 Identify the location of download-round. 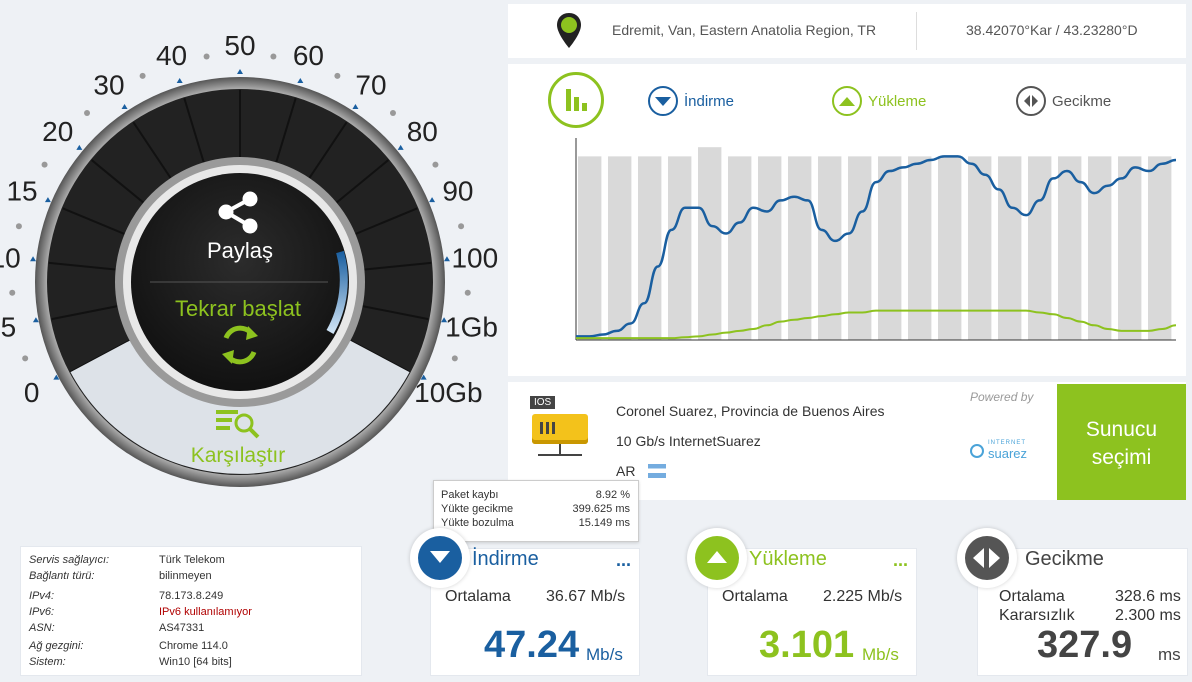
(440, 558).